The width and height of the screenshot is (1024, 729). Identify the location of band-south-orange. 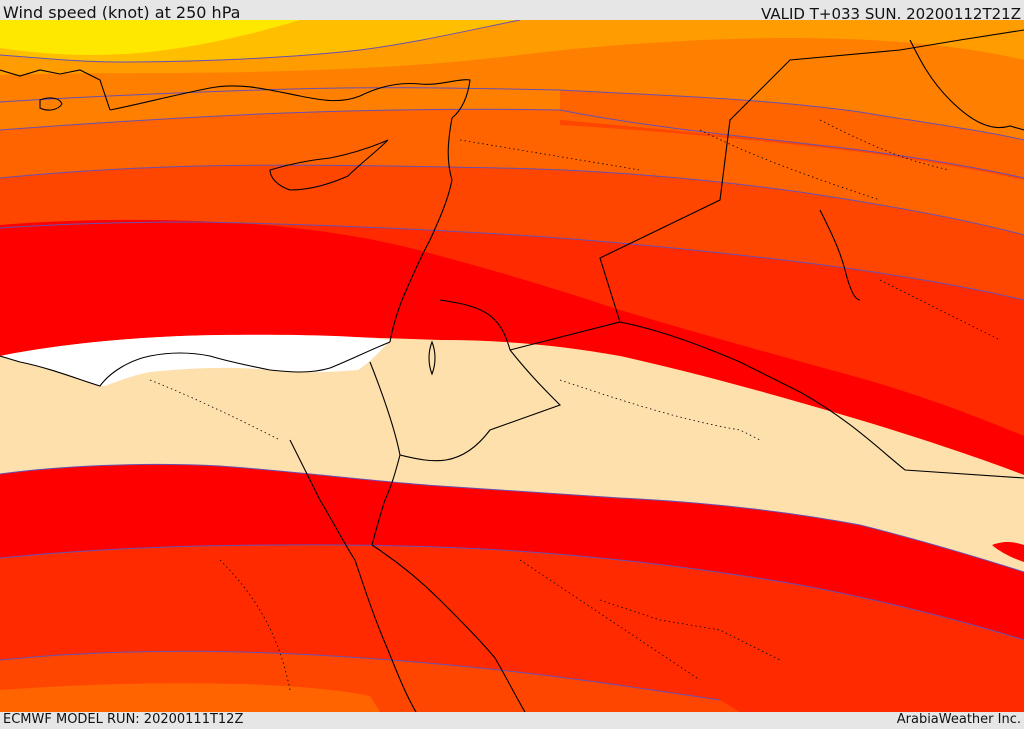
(190, 697).